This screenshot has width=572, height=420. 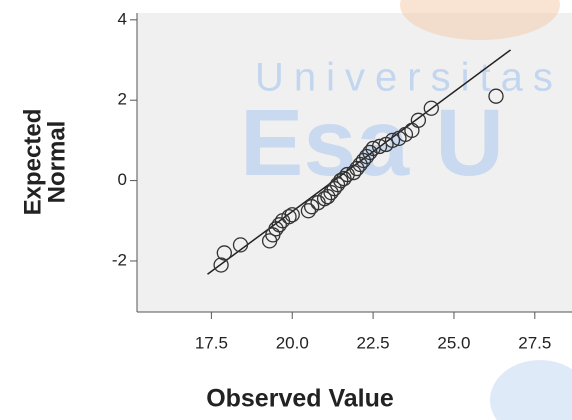 I want to click on y-tick-label: -2, so click(x=119, y=259).